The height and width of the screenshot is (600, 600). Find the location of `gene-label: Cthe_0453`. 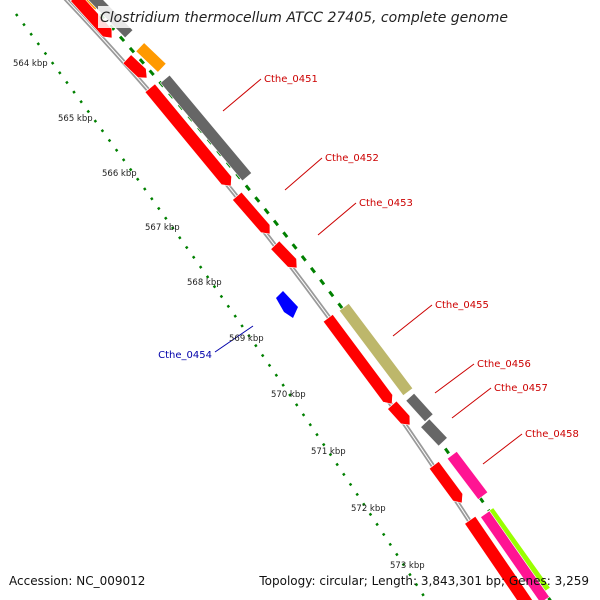

gene-label: Cthe_0453 is located at coordinates (386, 203).